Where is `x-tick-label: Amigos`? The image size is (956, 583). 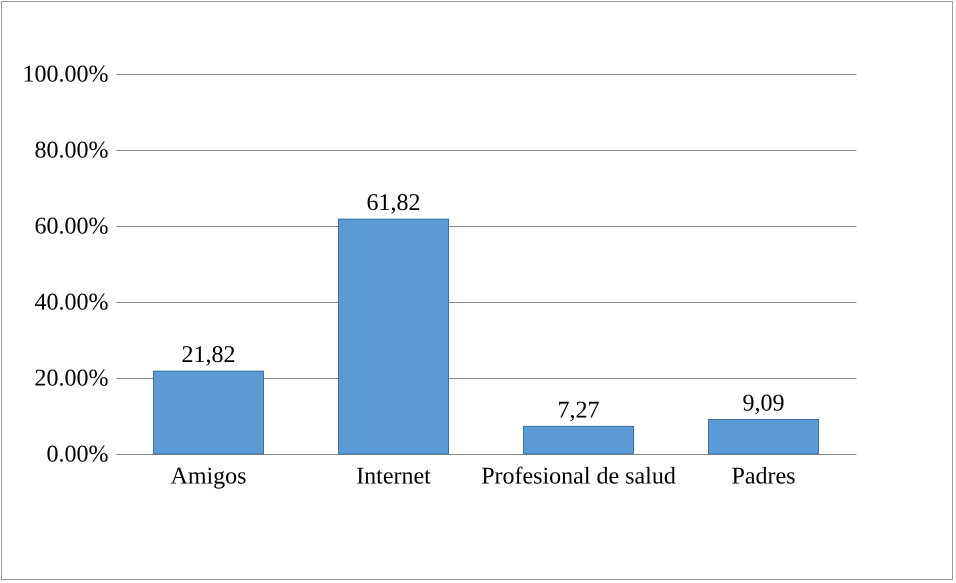 x-tick-label: Amigos is located at coordinates (208, 477).